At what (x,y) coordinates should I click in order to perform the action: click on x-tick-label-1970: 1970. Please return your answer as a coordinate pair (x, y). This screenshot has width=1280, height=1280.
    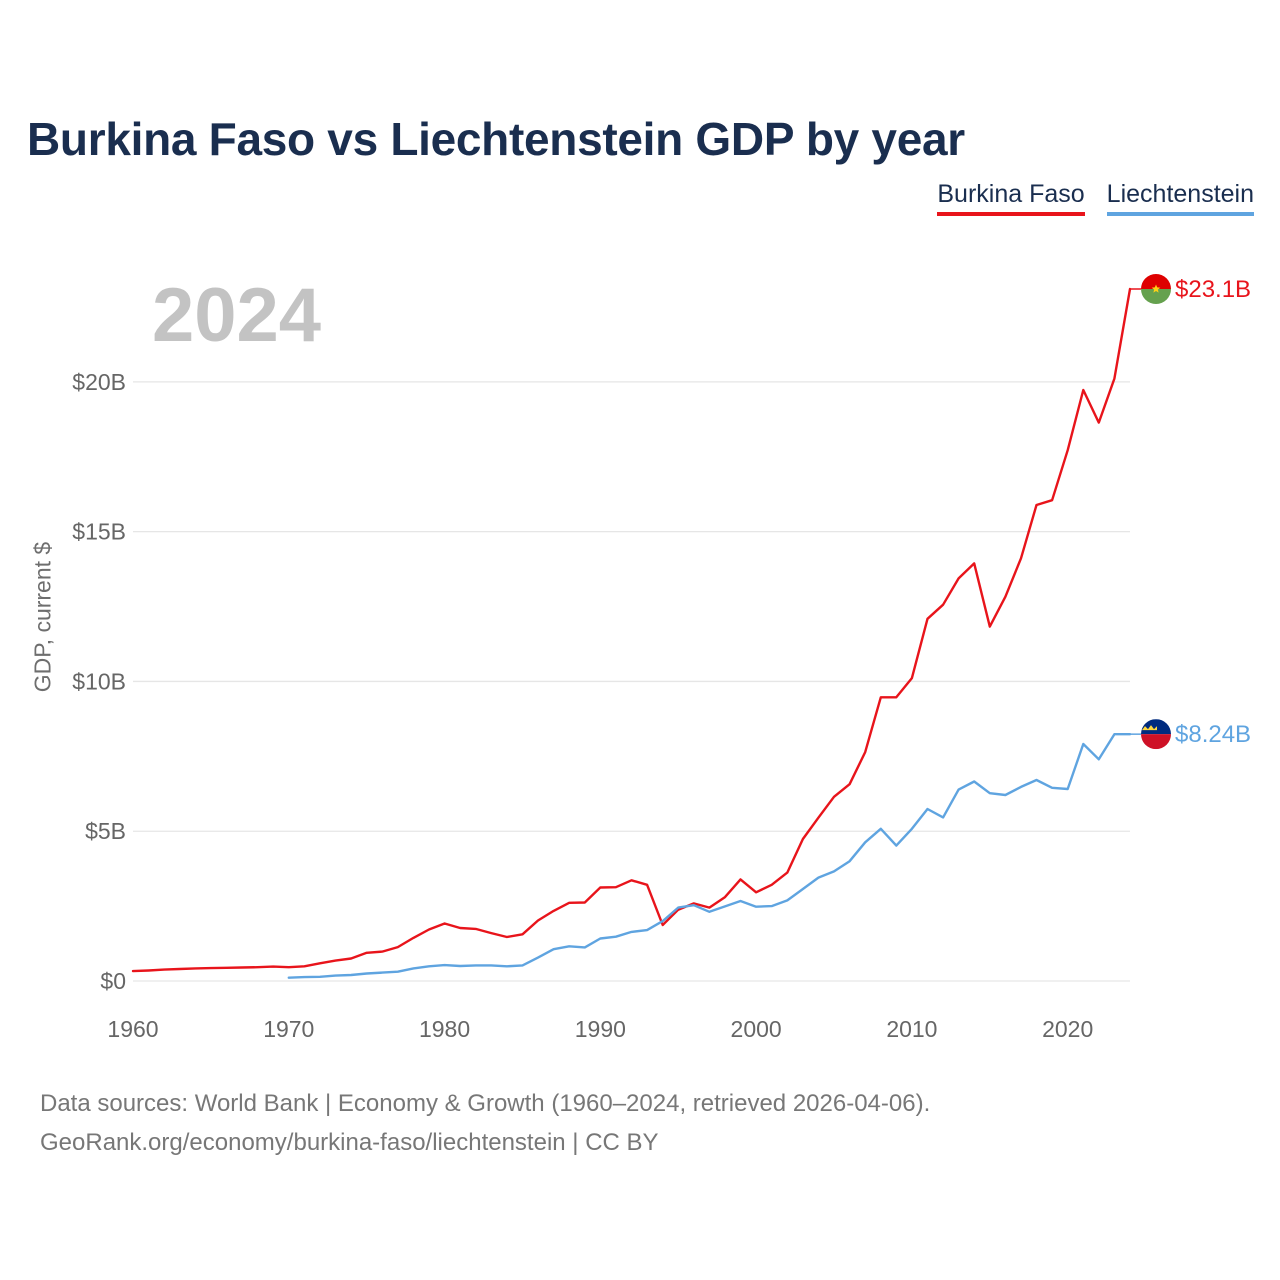
    Looking at the image, I should click on (288, 1029).